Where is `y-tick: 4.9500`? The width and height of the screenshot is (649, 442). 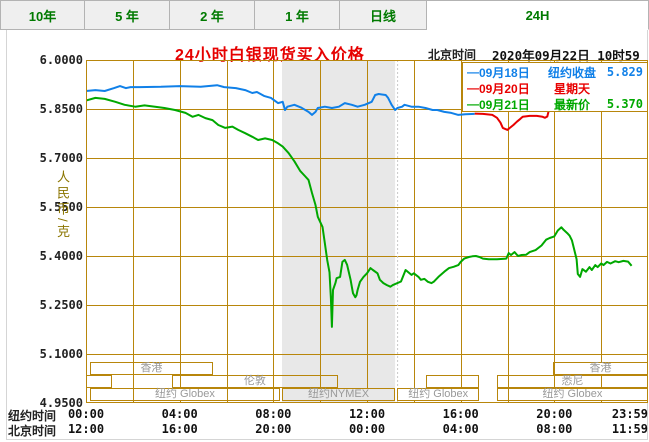 y-tick: 4.9500 is located at coordinates (61, 403).